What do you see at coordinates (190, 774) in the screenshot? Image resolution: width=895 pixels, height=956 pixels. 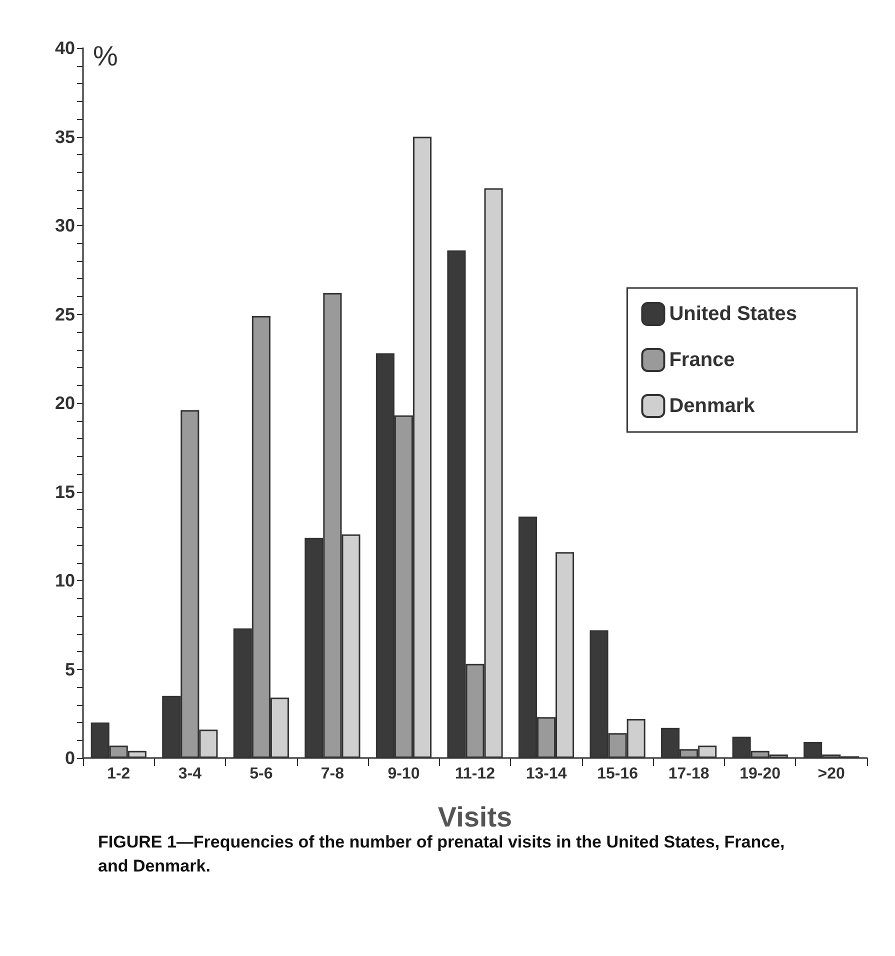 I see `x-tick-label: 3-4` at bounding box center [190, 774].